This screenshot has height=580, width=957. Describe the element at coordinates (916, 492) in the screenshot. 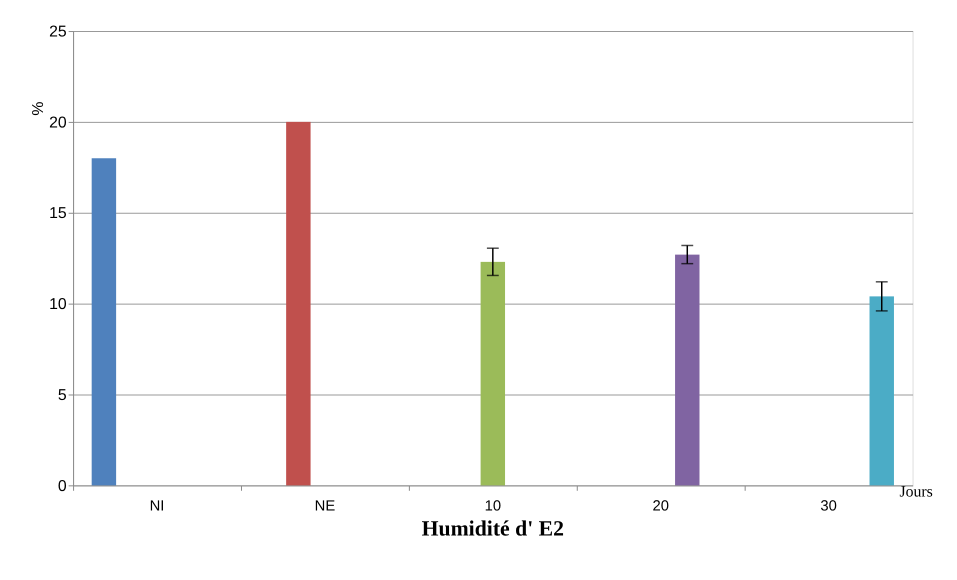

I see `x-axis-title: Jours` at that location.